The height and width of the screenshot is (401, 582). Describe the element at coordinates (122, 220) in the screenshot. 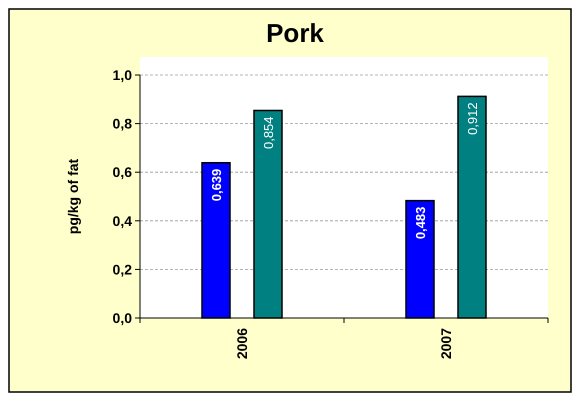

I see `y-tick-label: 0,4` at that location.